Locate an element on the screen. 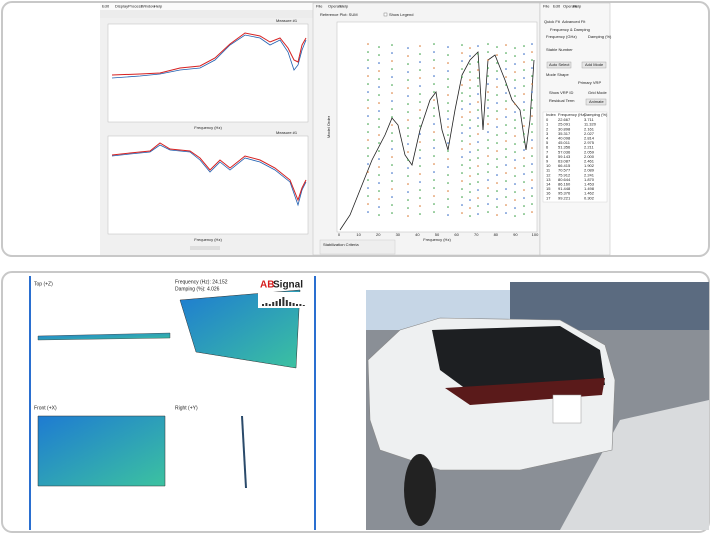 Image resolution: width=712 pixels, height=534 pixels. frequency-label: Frequency (Hz): 24.152 is located at coordinates (201, 282).